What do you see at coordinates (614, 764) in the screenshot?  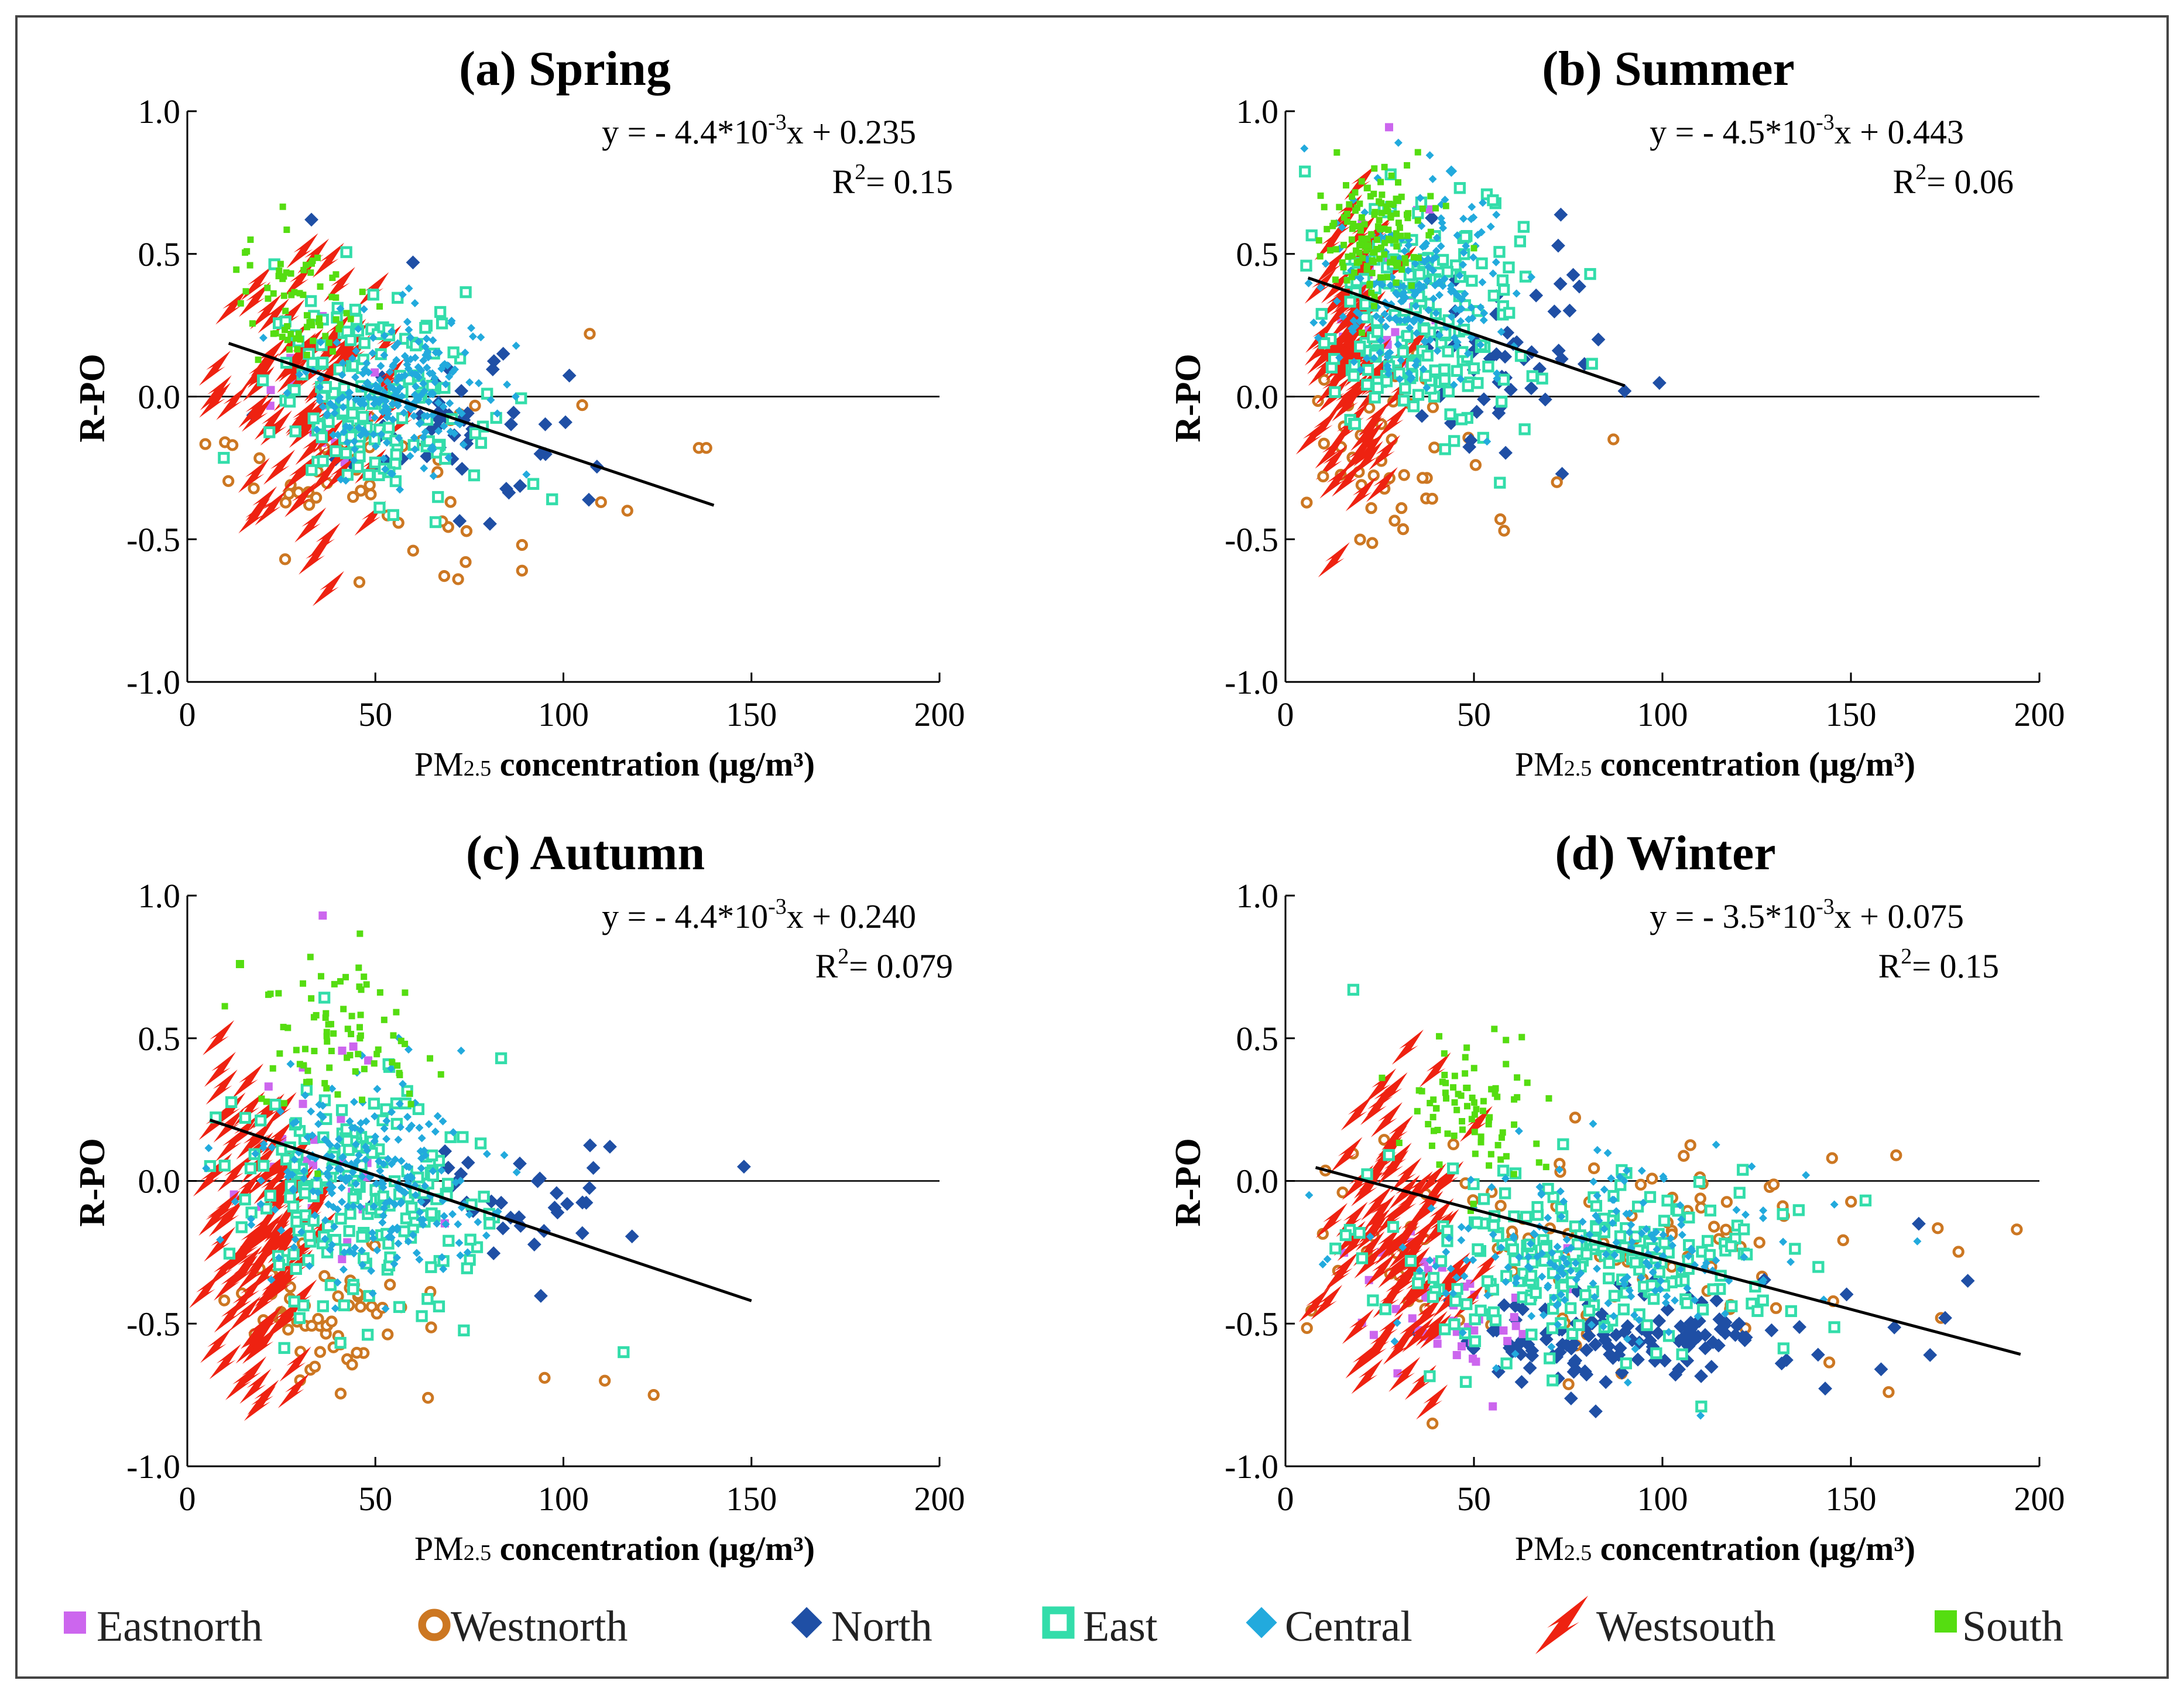 I see `x-axis-label: PM2.5 concentration (μg/m³)` at bounding box center [614, 764].